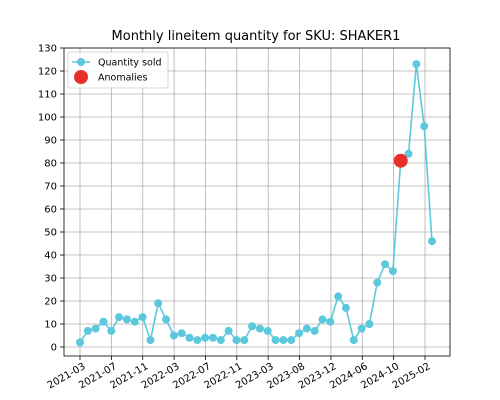 The image size is (500, 400). What do you see at coordinates (47, 49) in the screenshot?
I see `y-tick-label: 130` at bounding box center [47, 49].